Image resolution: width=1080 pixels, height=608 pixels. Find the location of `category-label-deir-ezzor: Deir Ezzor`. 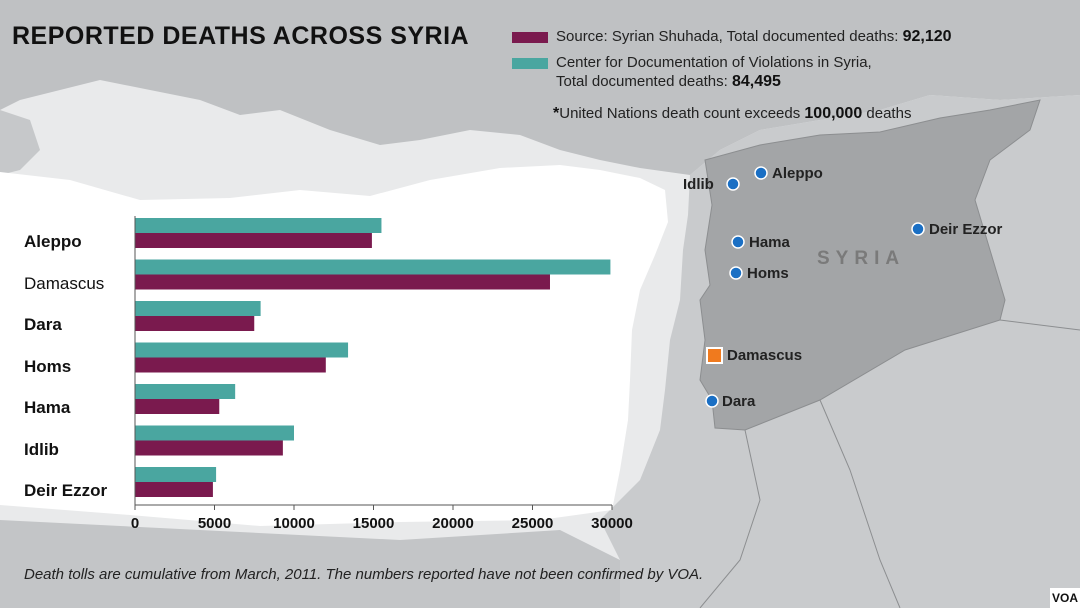

category-label-deir-ezzor: Deir Ezzor is located at coordinates (66, 490).